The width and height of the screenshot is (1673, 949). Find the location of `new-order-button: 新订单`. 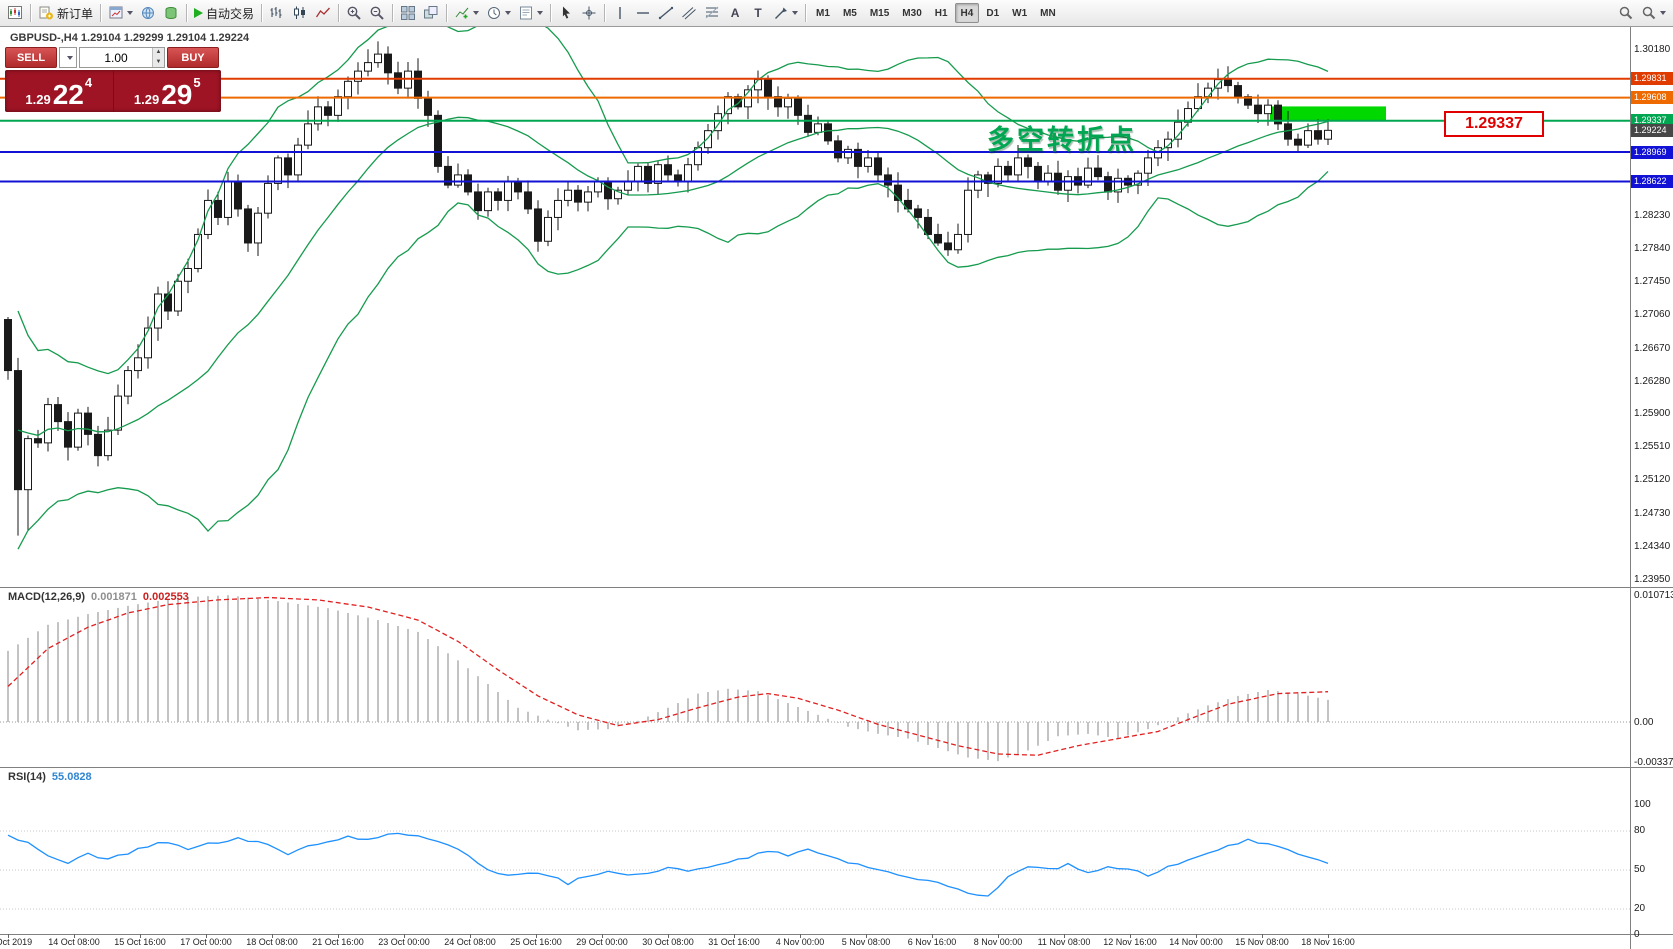

new-order-button: 新订单 is located at coordinates (65, 13).